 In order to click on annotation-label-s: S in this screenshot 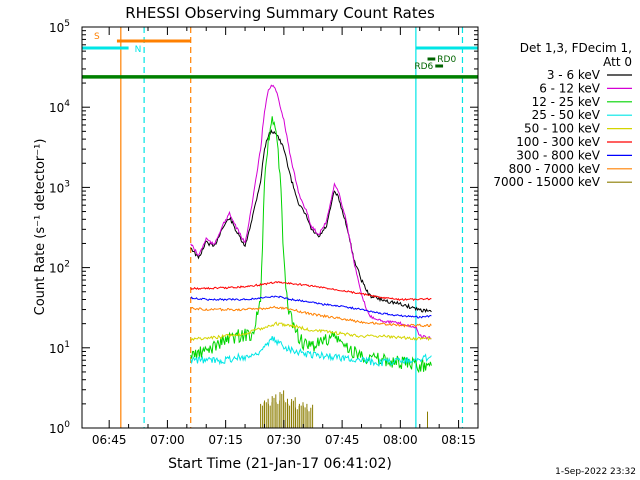, I will do `click(97, 37)`.